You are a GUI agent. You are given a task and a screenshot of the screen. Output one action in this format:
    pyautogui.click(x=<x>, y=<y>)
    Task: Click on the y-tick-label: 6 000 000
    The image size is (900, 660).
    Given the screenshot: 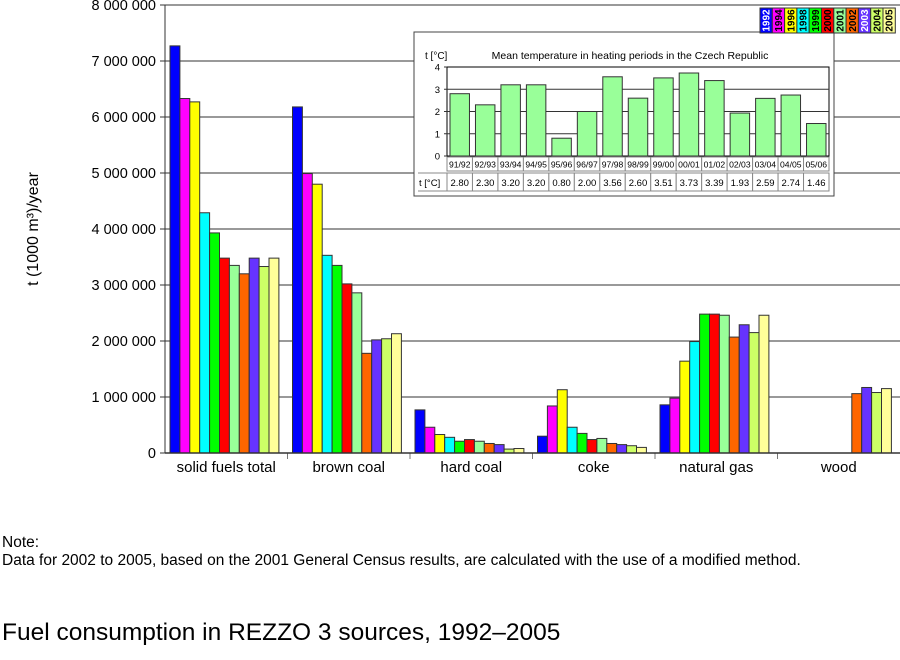 What is the action you would take?
    pyautogui.click(x=123, y=118)
    